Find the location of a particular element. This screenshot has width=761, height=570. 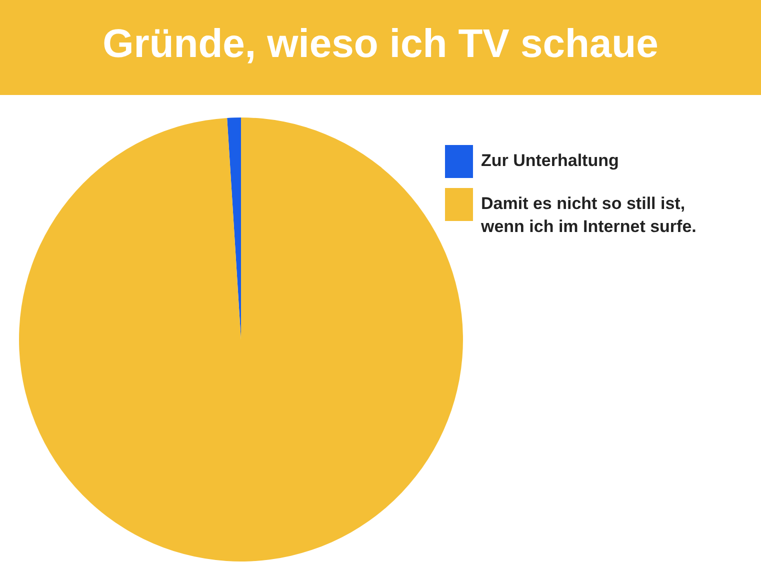

legend-label: Damit es nicht so still ist, wenn ich im Internet surfe. is located at coordinates (589, 215).